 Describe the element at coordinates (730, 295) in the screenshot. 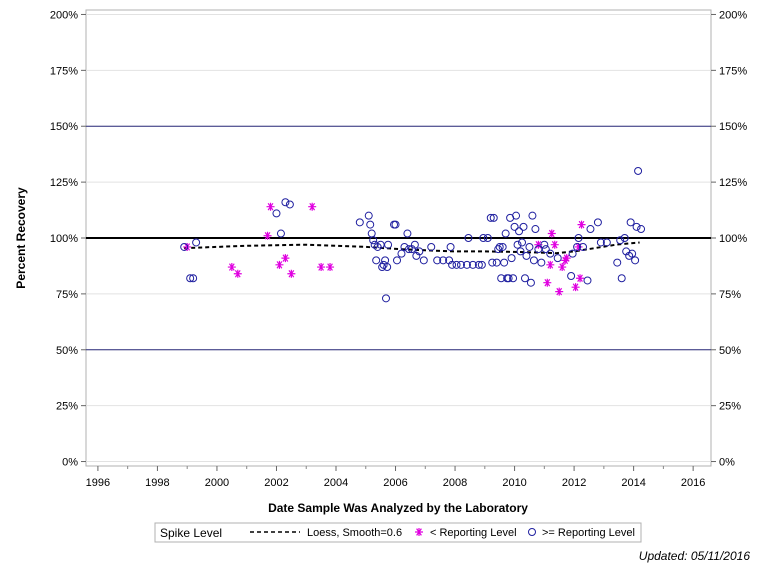

I see `y-tick-label-right: 75%` at that location.